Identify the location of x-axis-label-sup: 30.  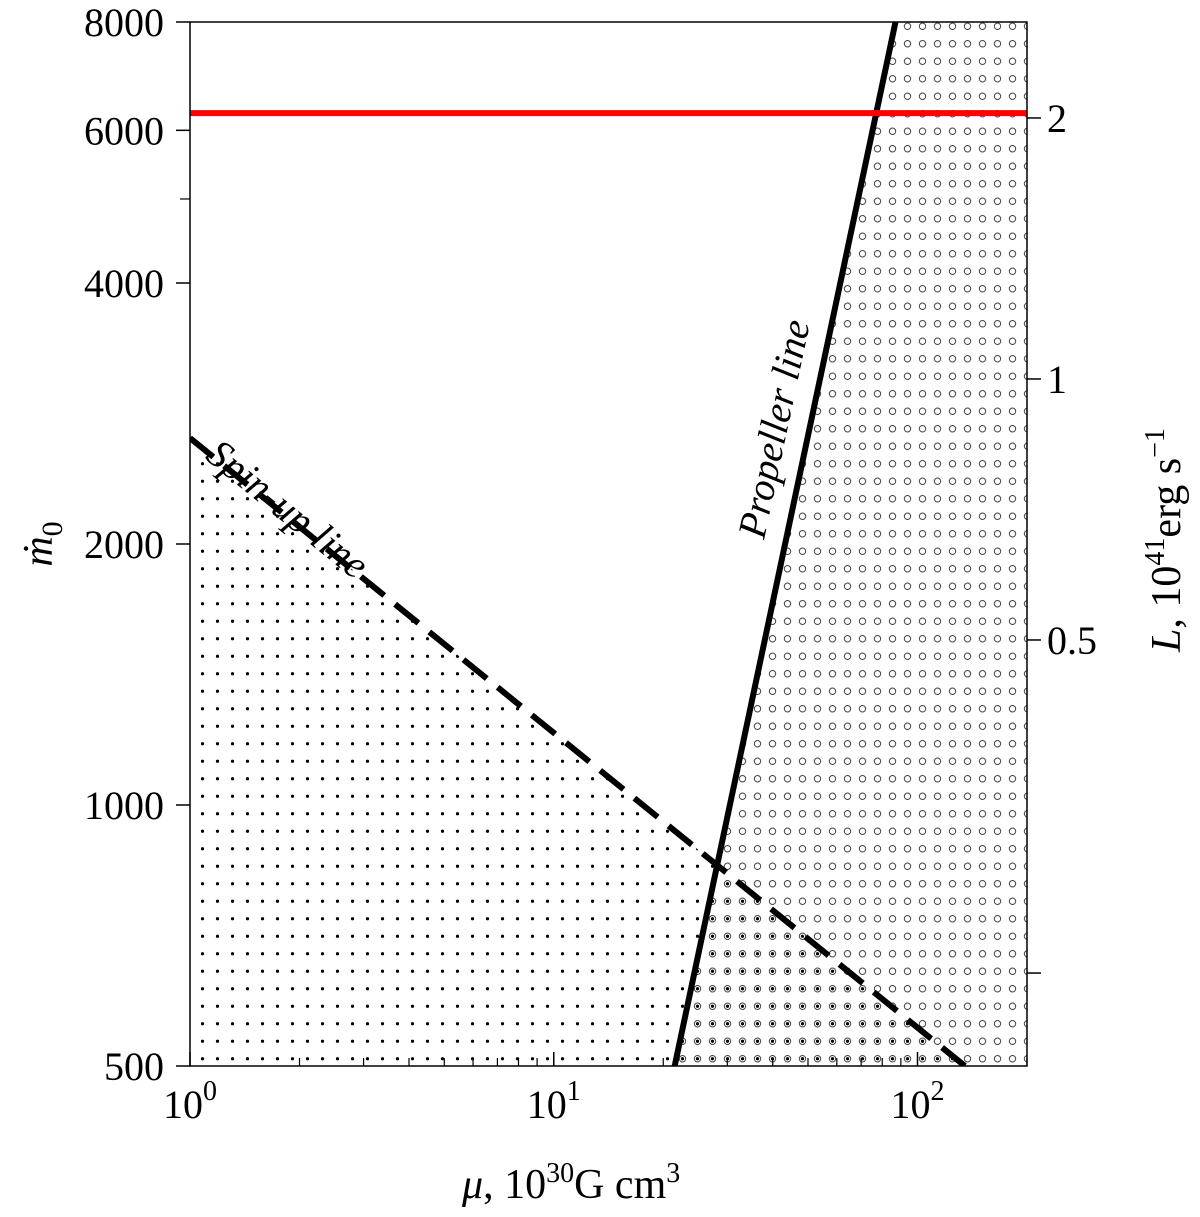
(560, 1173).